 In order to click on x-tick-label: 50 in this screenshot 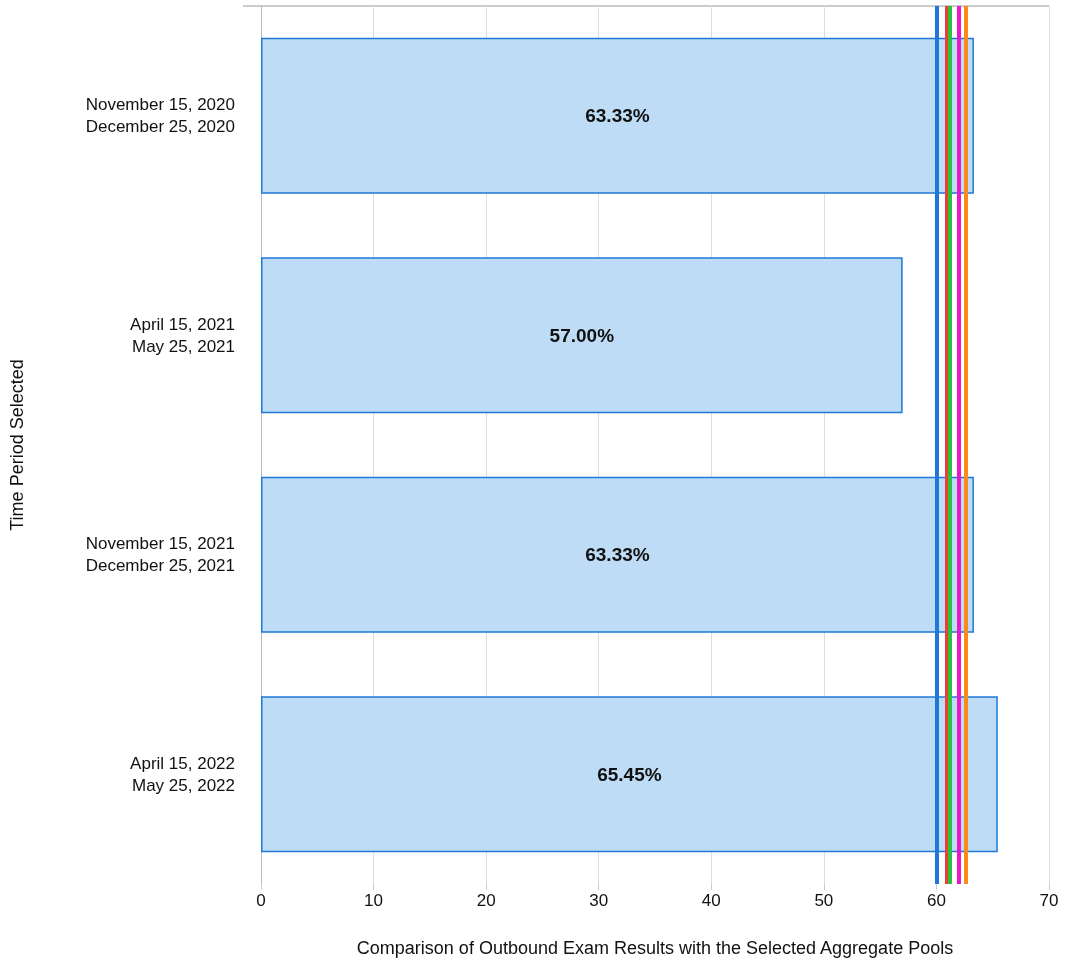, I will do `click(824, 900)`.